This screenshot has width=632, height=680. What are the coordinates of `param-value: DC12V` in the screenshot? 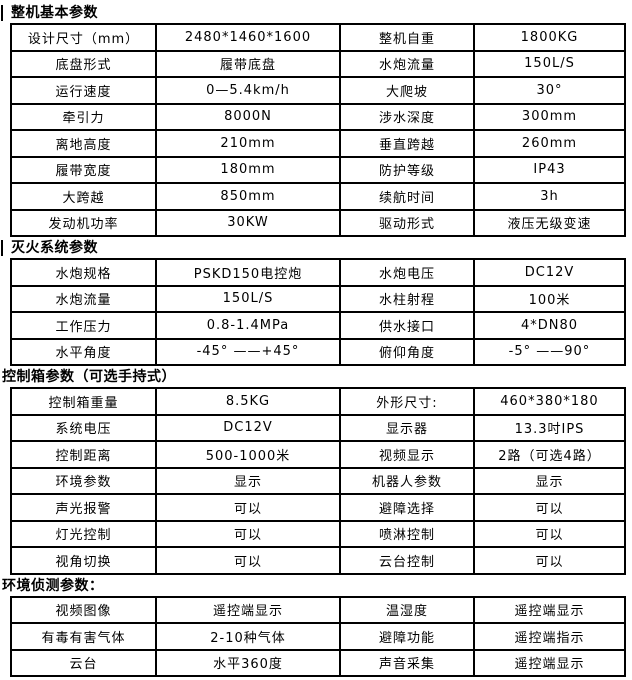 It's located at (248, 427).